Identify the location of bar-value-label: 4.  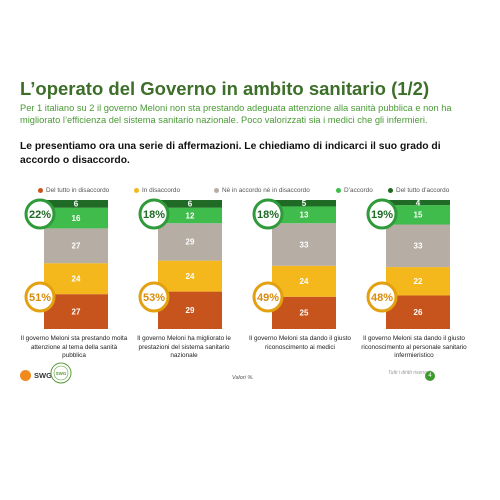
(418, 202).